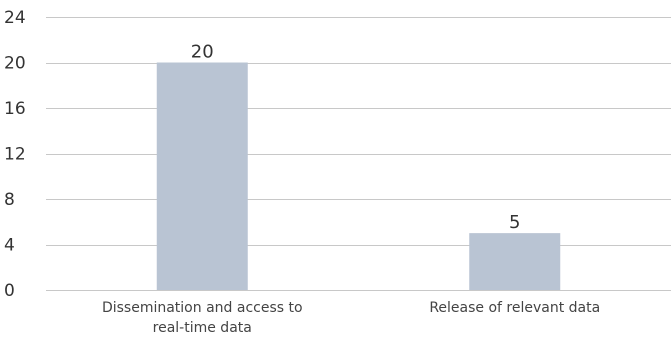 This screenshot has width=671, height=340. Describe the element at coordinates (514, 308) in the screenshot. I see `category-label: Release of relevant data` at that location.